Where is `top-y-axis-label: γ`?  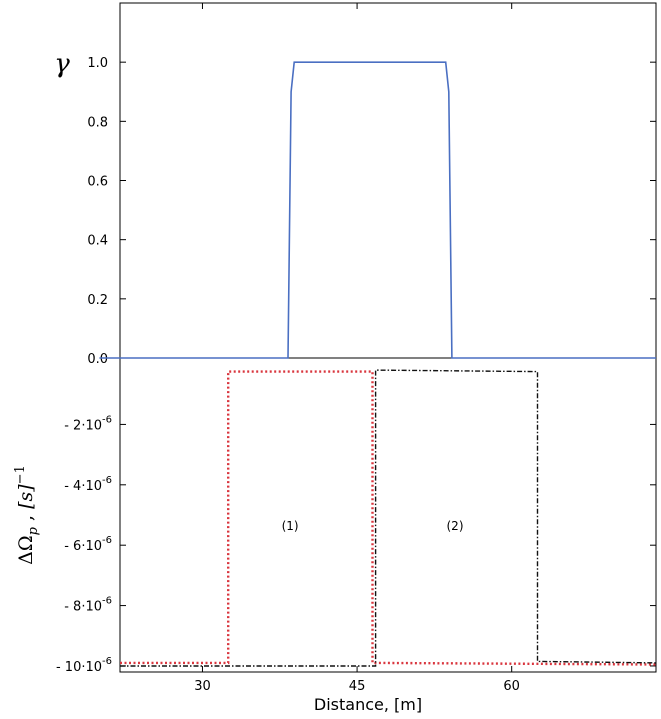 top-y-axis-label: γ is located at coordinates (62, 64).